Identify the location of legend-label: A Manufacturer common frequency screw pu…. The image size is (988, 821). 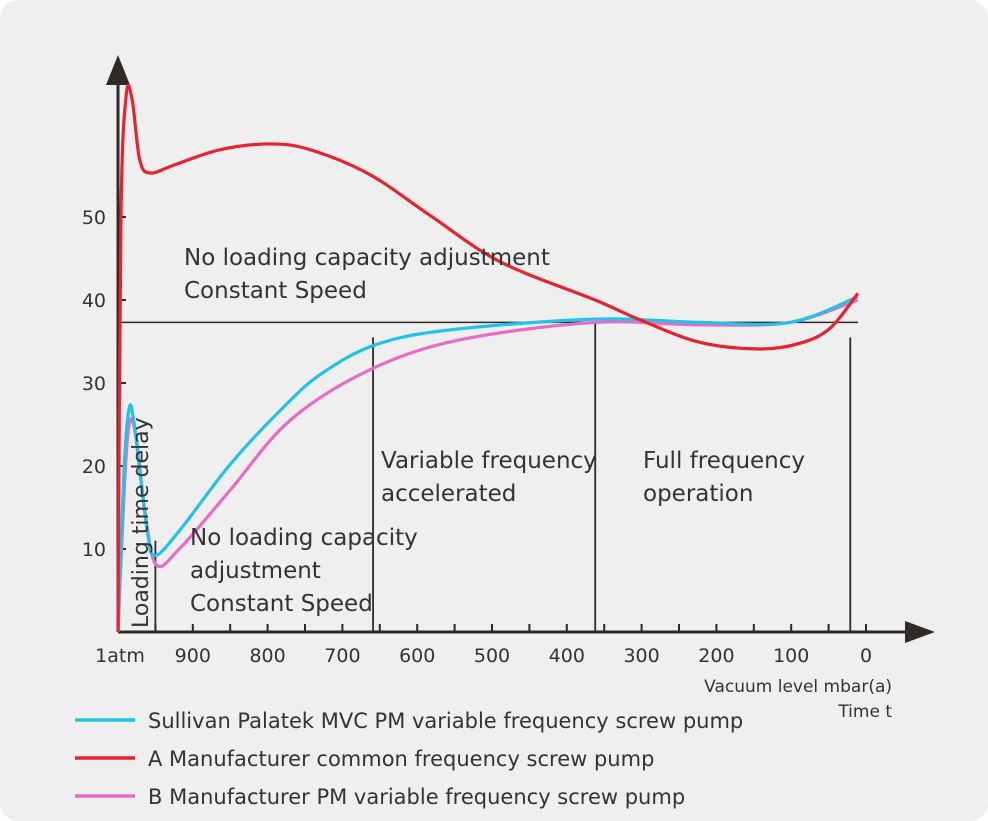
(401, 759).